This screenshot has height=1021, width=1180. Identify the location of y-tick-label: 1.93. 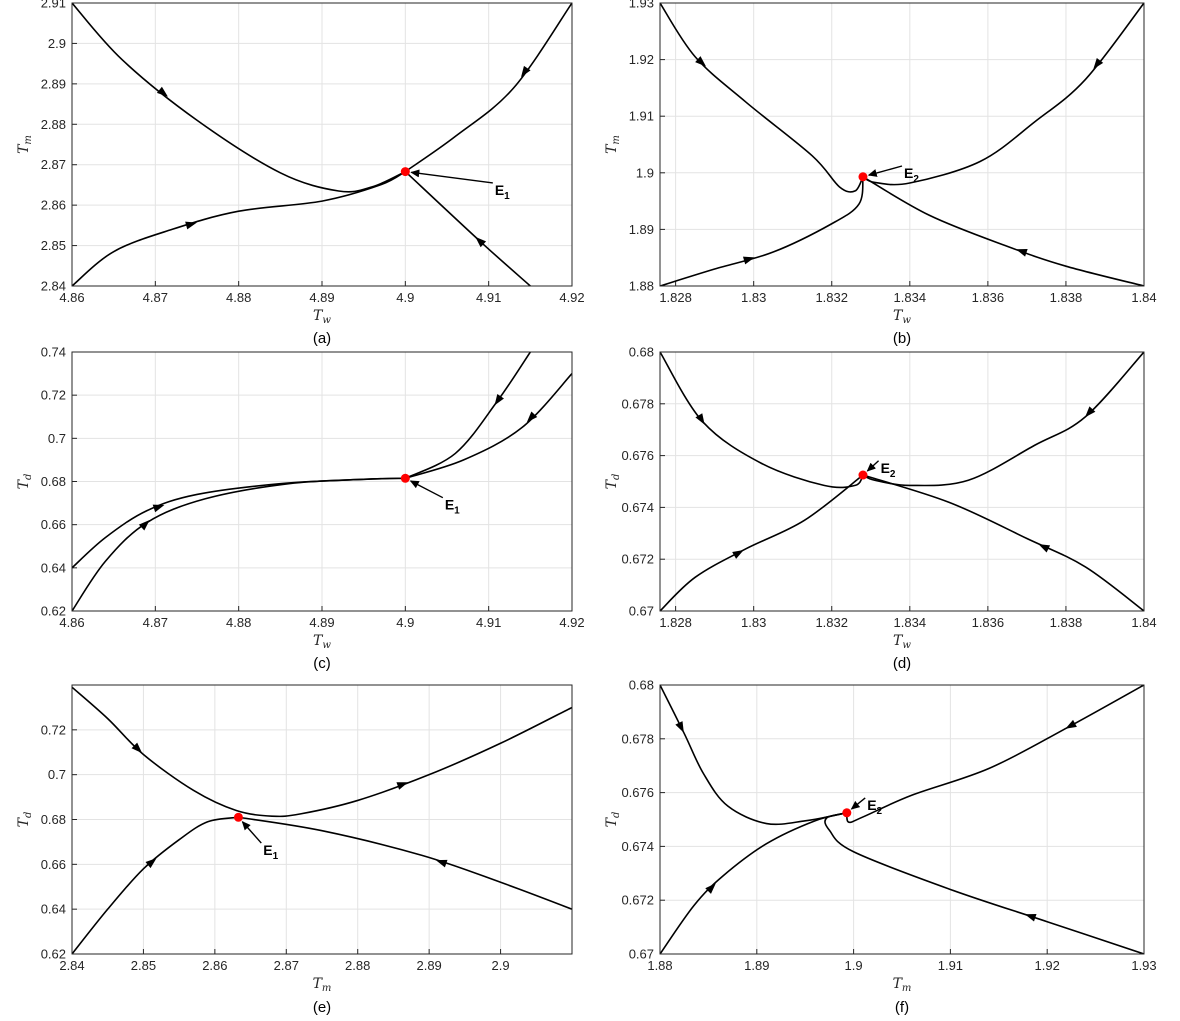
(641, 5).